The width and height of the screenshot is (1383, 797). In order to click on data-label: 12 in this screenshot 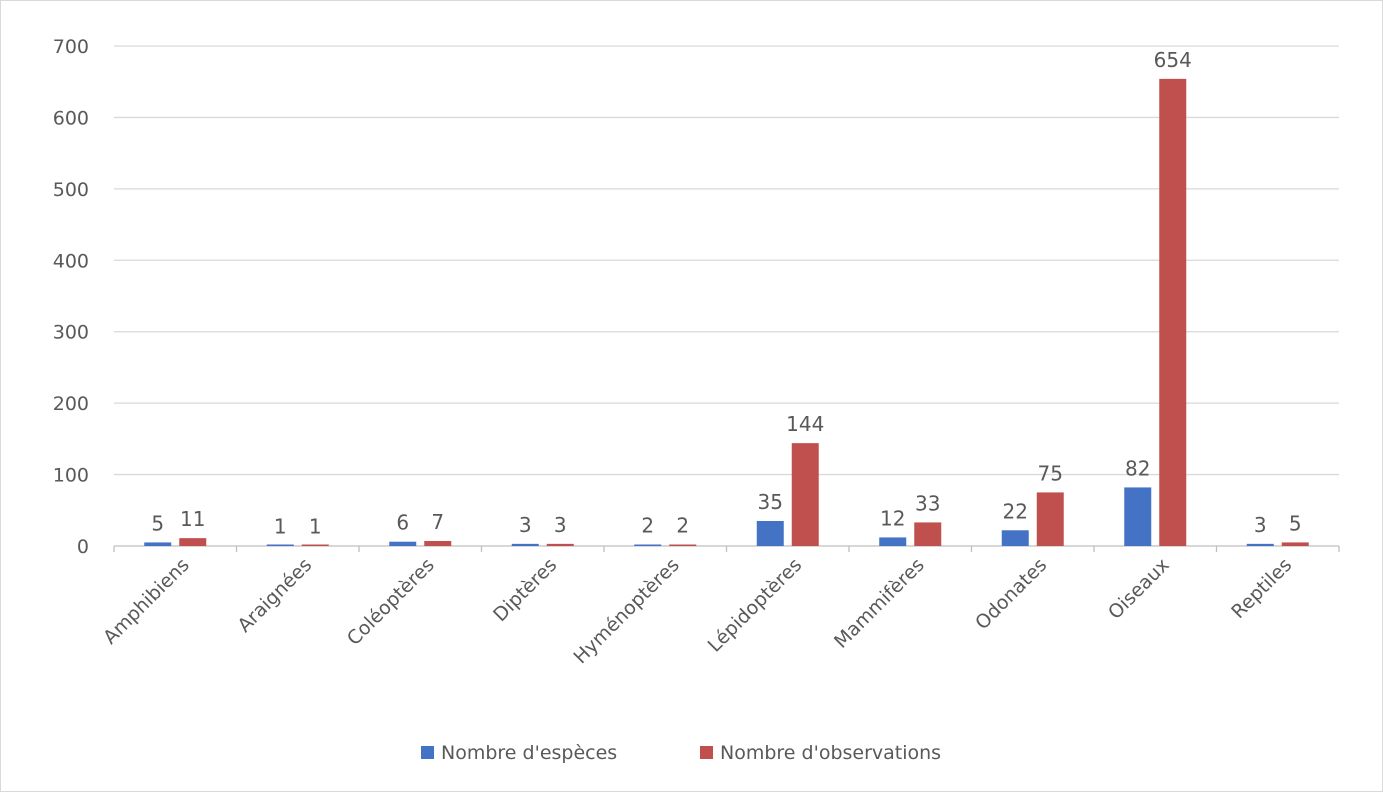, I will do `click(892, 518)`.